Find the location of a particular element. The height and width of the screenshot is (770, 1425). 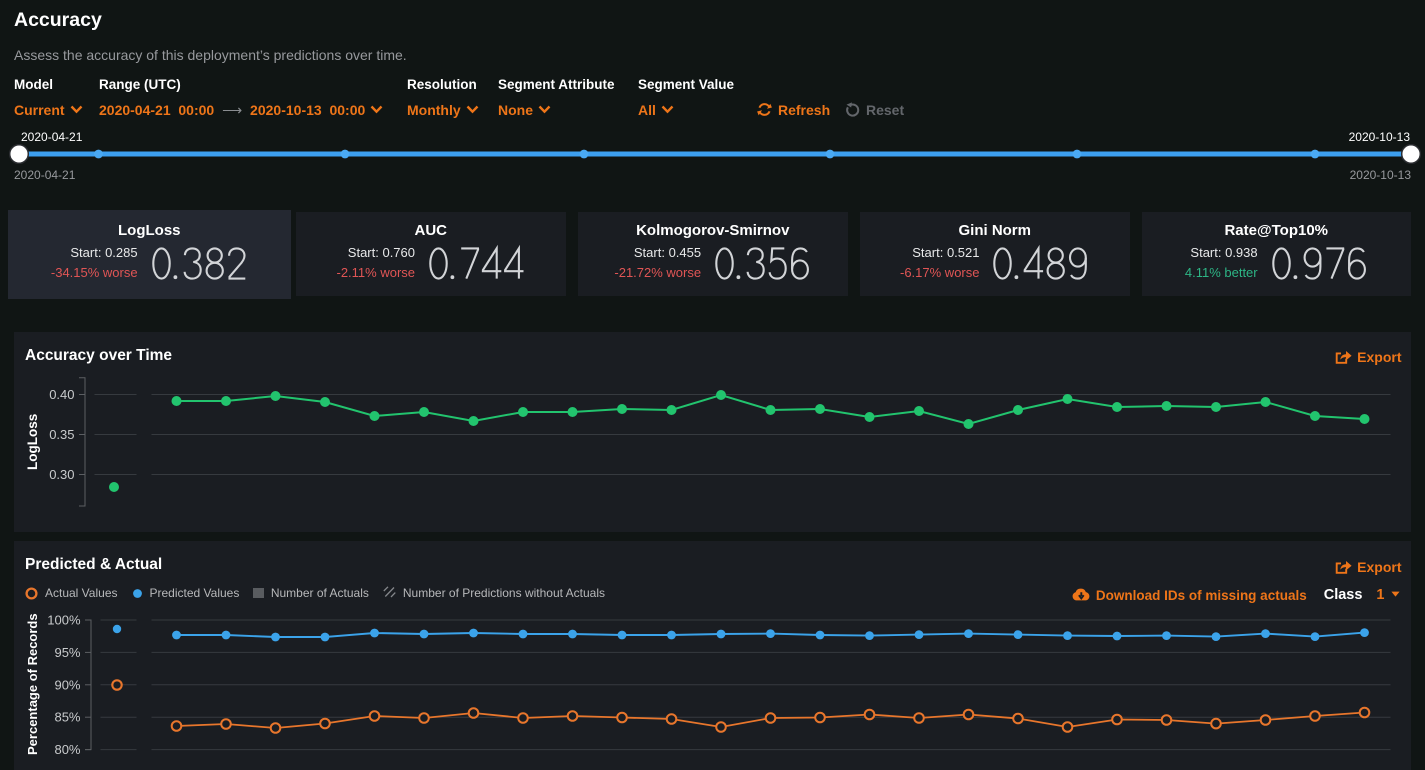

svg-text: 0.40 is located at coordinates (61, 394).